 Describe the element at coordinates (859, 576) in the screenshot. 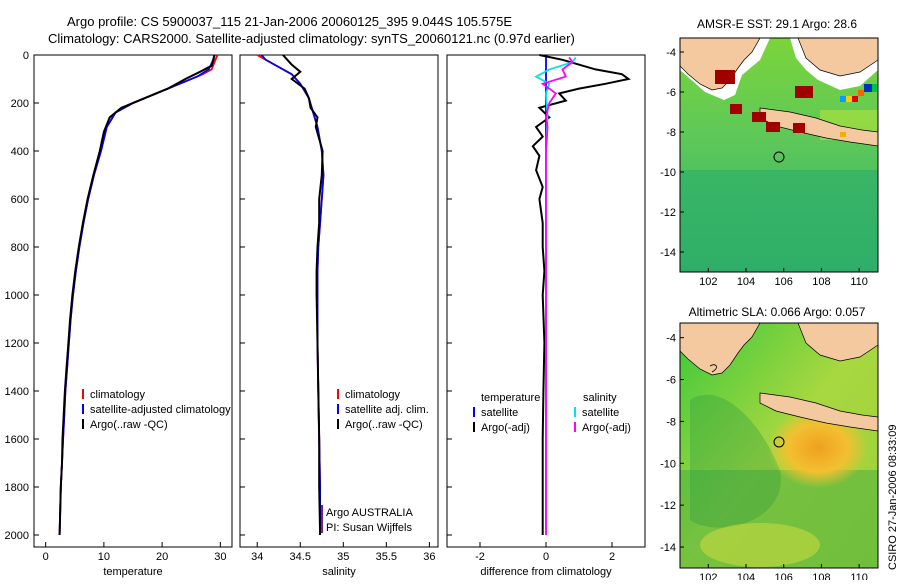

I see `sla-map-lon-label: 110` at that location.